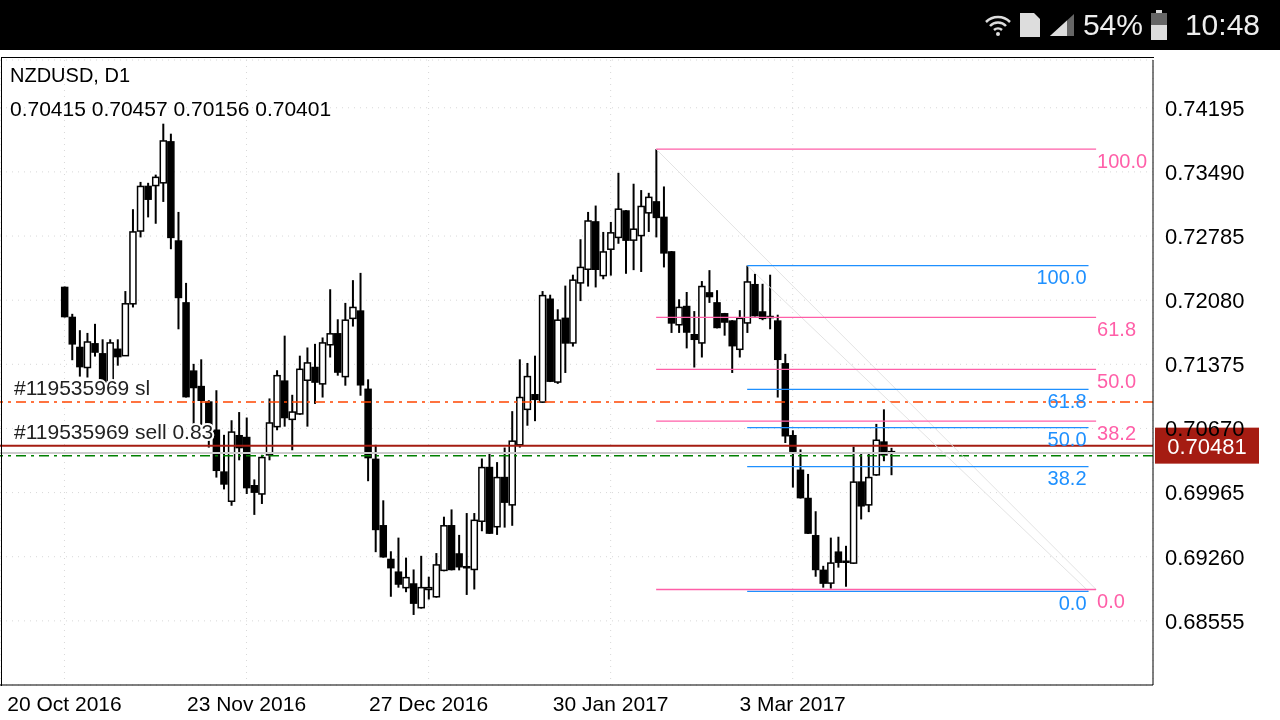 This screenshot has height=720, width=1280. What do you see at coordinates (1205, 493) in the screenshot?
I see `y-tick-label: 0.69965` at bounding box center [1205, 493].